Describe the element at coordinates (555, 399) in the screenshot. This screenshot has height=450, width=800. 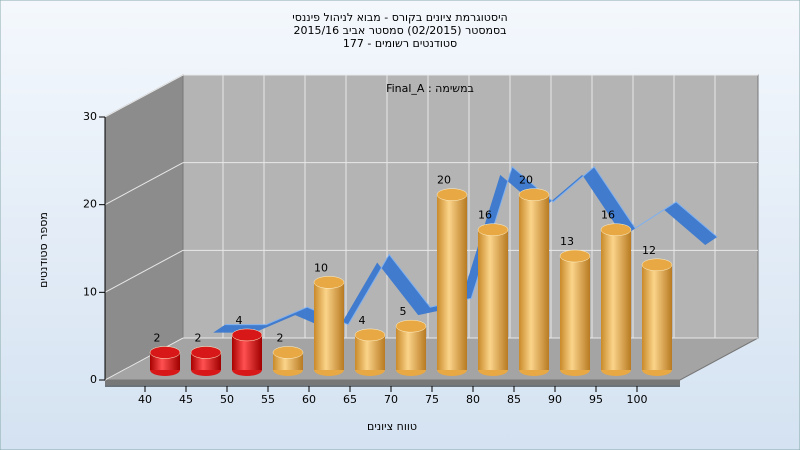
I see `x-tick-label: 90` at that location.